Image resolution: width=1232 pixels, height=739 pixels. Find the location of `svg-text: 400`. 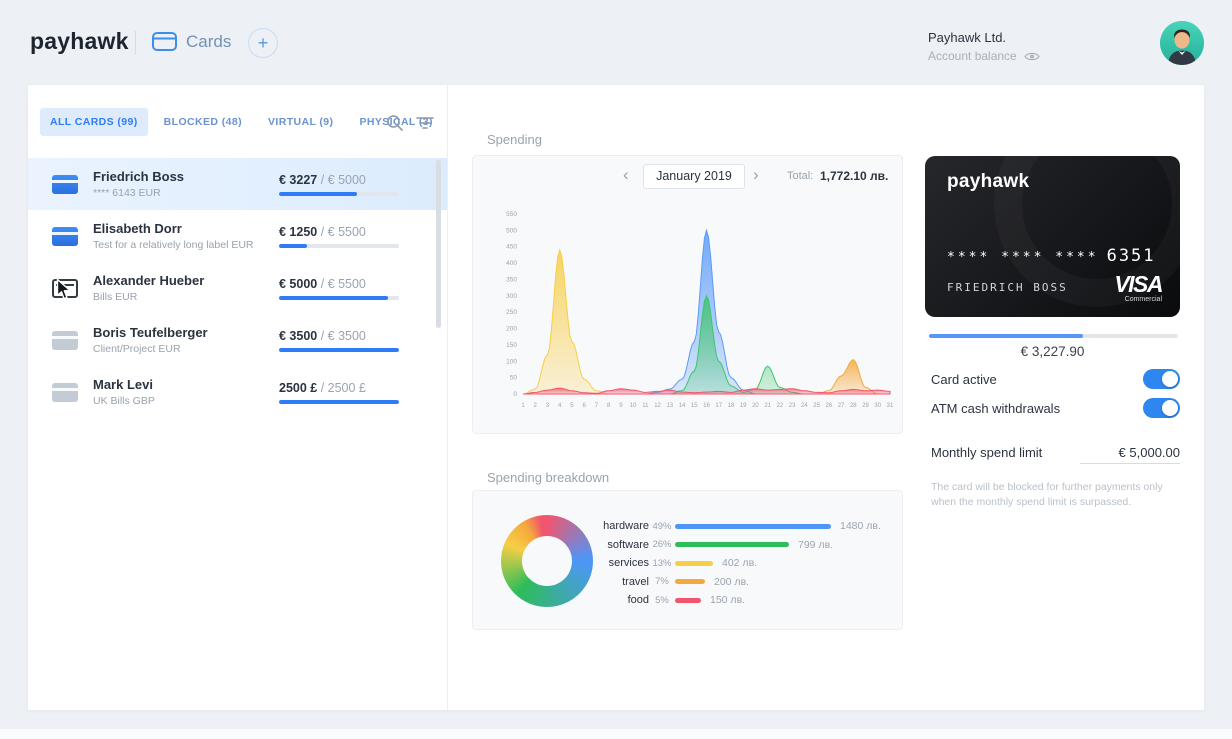

svg-text: 400 is located at coordinates (511, 263).